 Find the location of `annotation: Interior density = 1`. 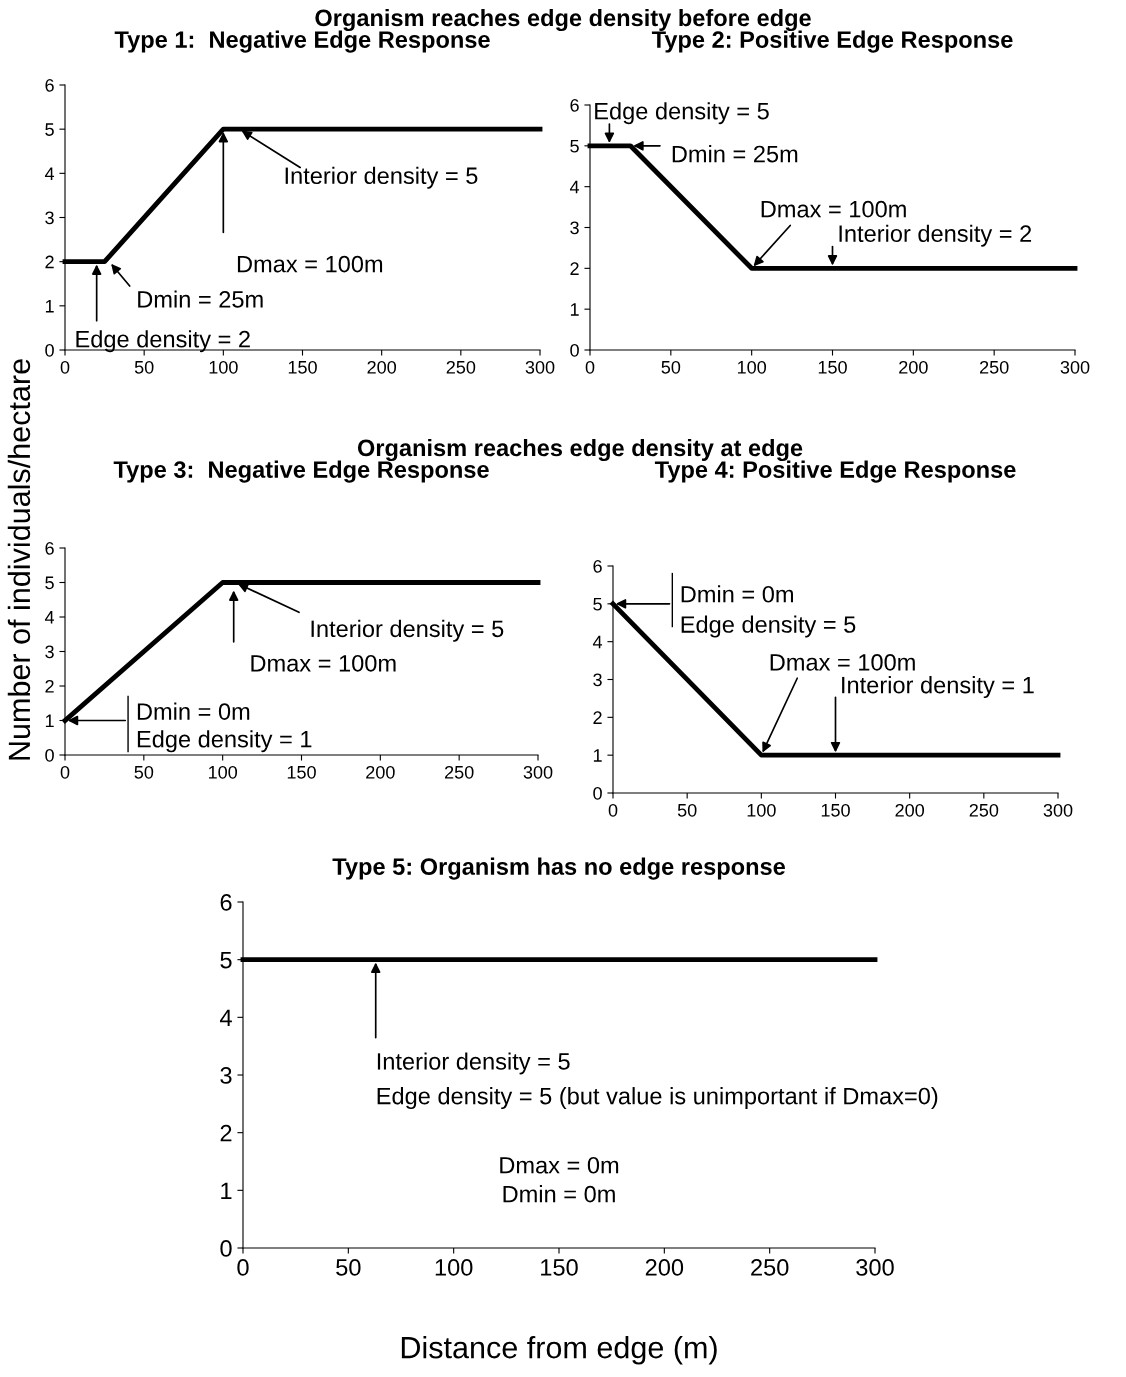

annotation: Interior density = 1 is located at coordinates (938, 687).